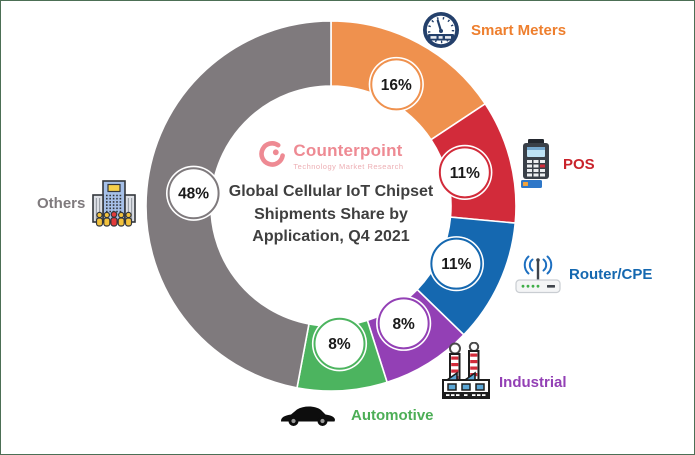 The height and width of the screenshot is (455, 695). I want to click on percent-label-industrial: 8%, so click(403, 324).